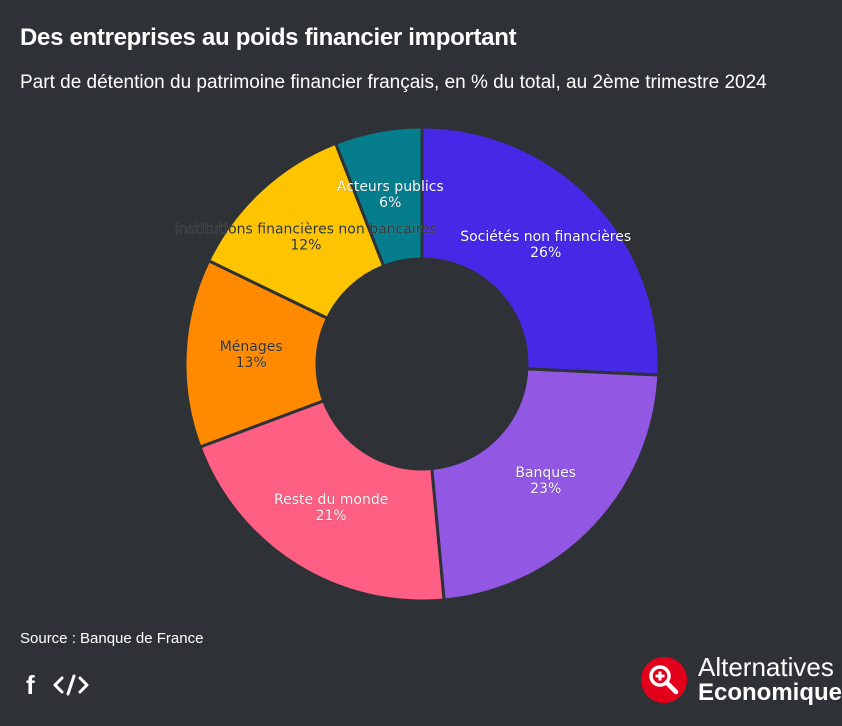 The image size is (842, 726). I want to click on slice-label-name: Acteurs publics, so click(390, 187).